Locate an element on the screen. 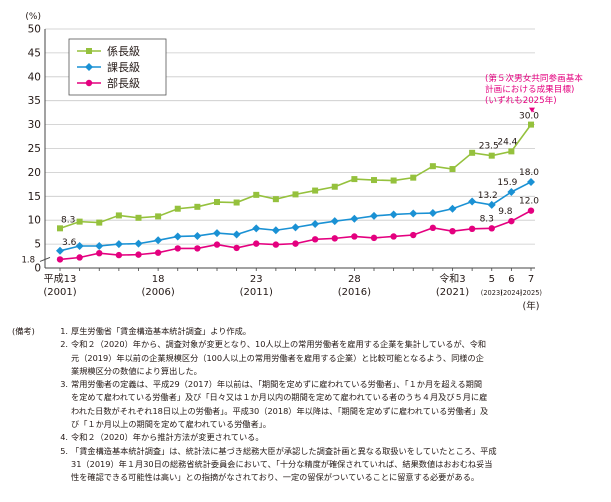 This screenshot has width=611, height=502. annotation-arrowhead is located at coordinates (532, 110).